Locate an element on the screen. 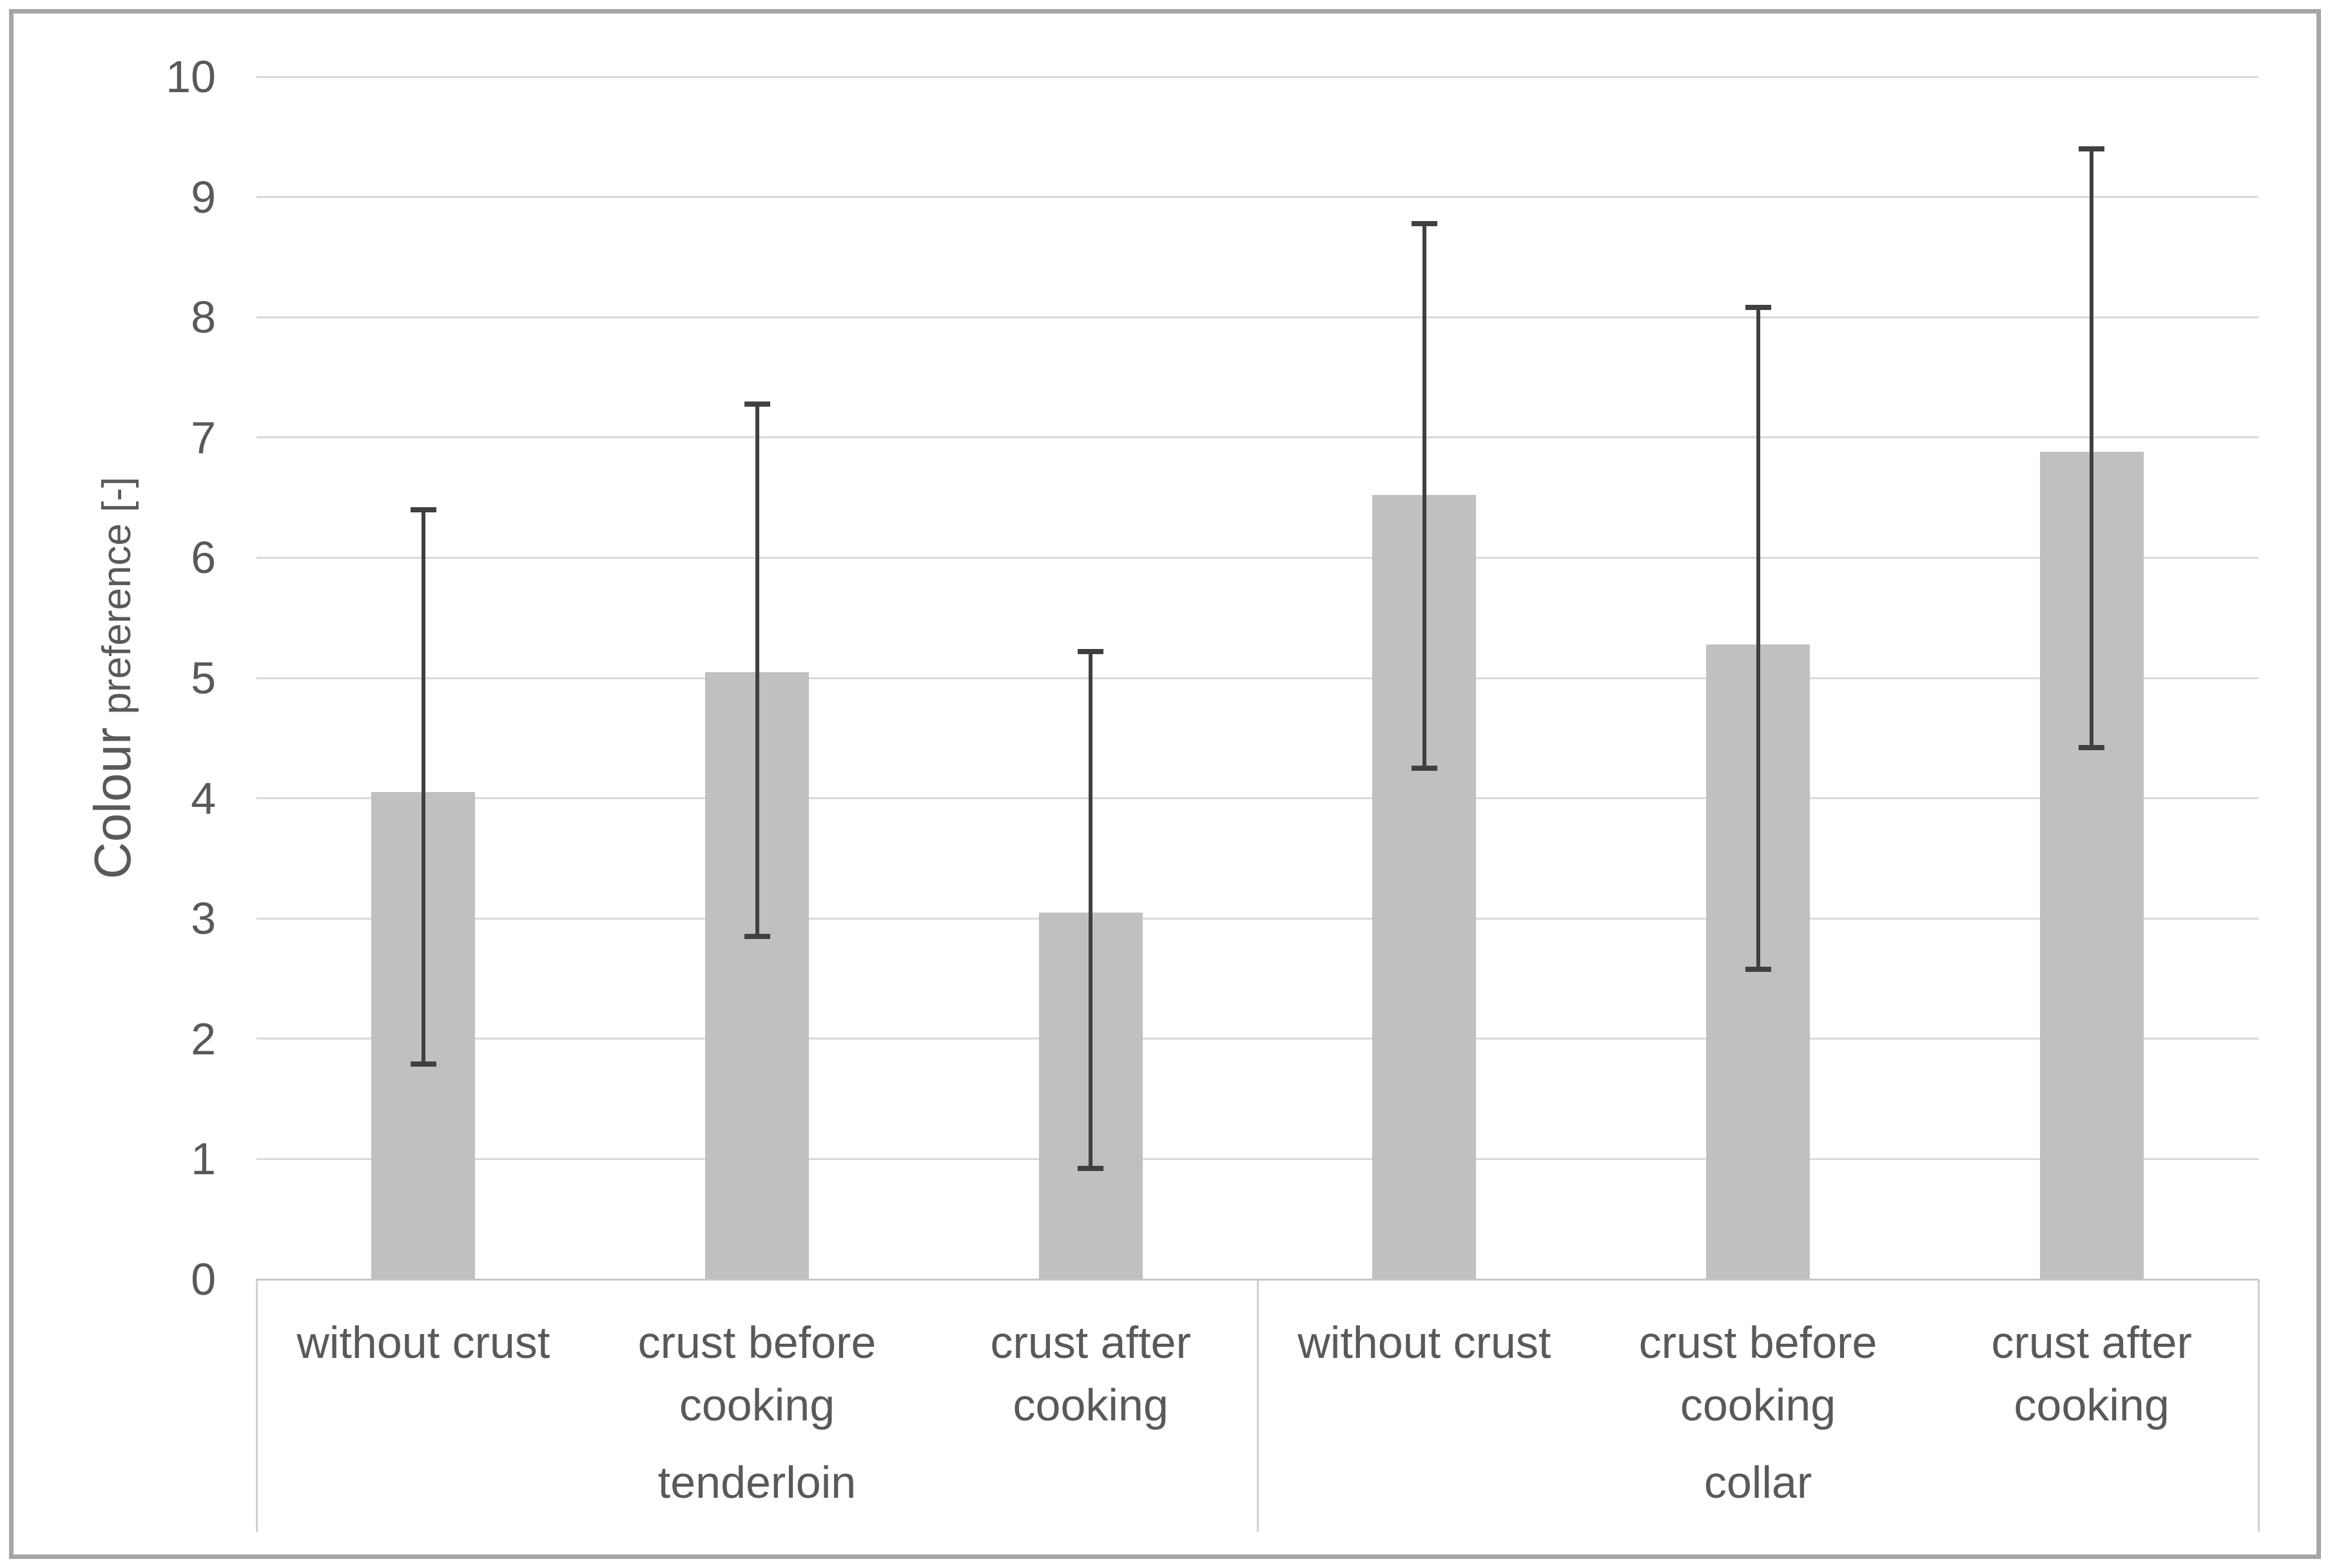 The width and height of the screenshot is (2330, 1568). y-tick-label: 6 is located at coordinates (203, 557).